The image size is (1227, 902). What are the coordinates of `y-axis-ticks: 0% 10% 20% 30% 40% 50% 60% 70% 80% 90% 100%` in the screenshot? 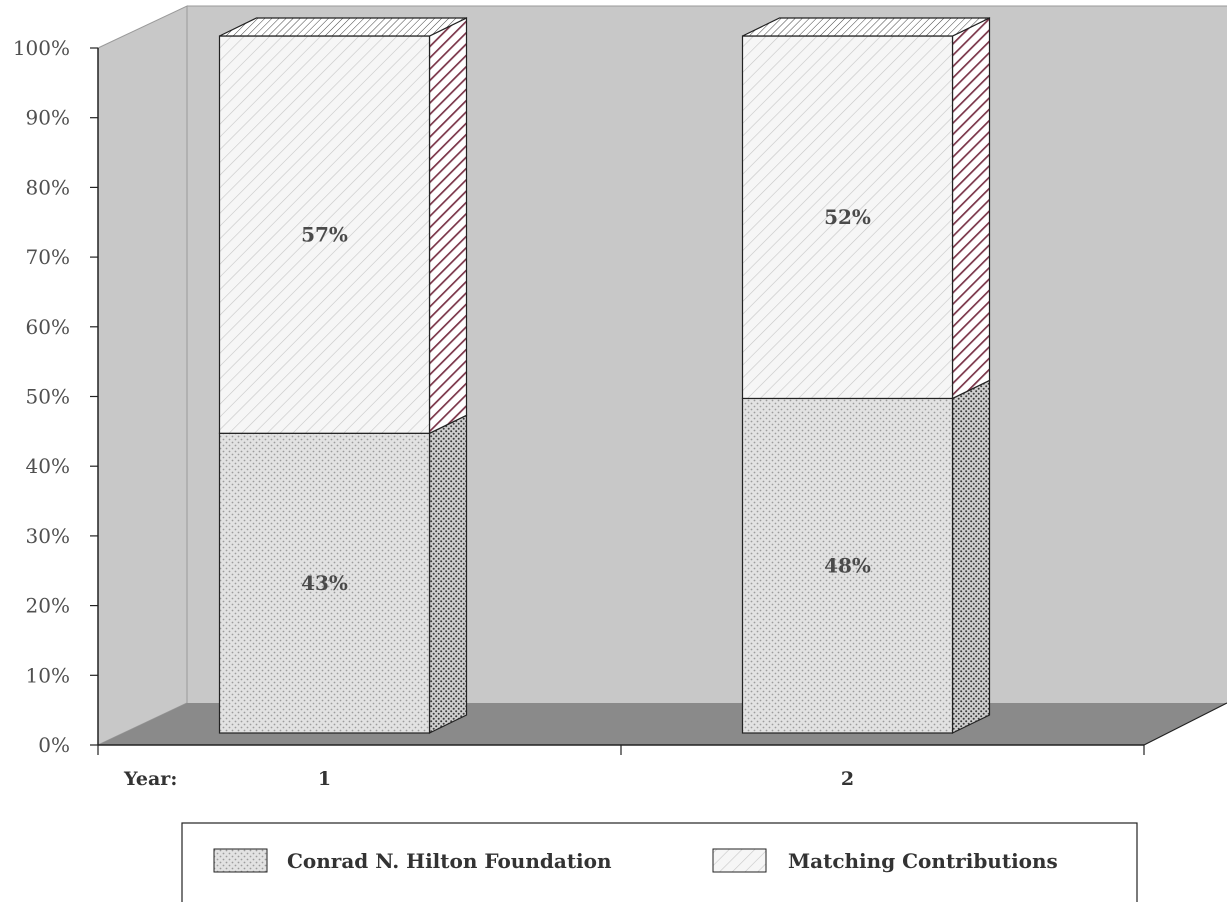 It's located at (55, 396).